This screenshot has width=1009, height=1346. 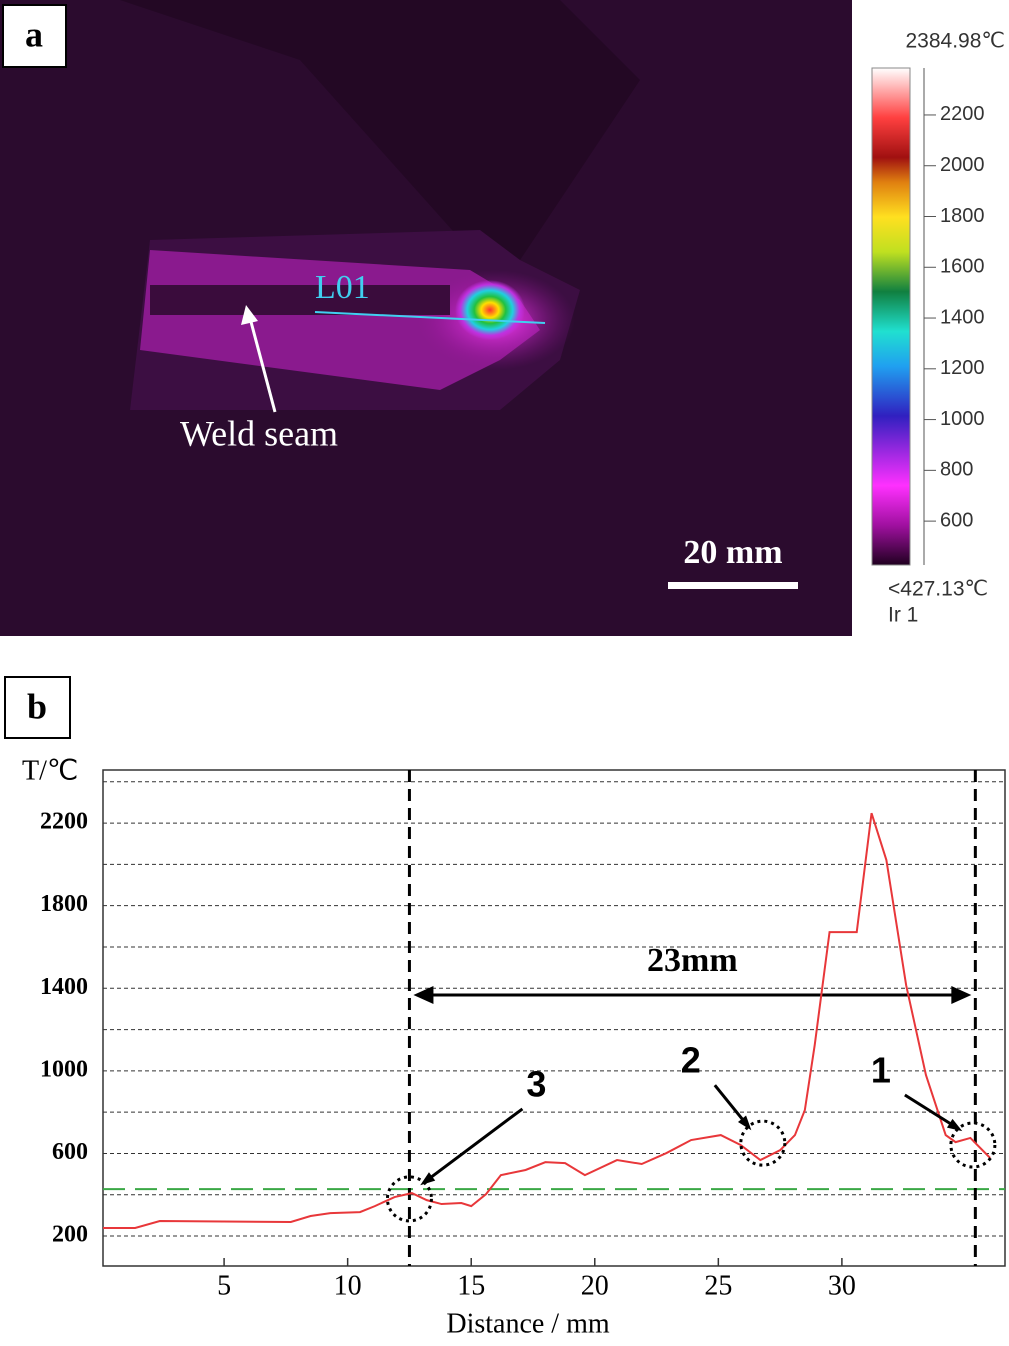 I want to click on panel-label: a, so click(x=34, y=34).